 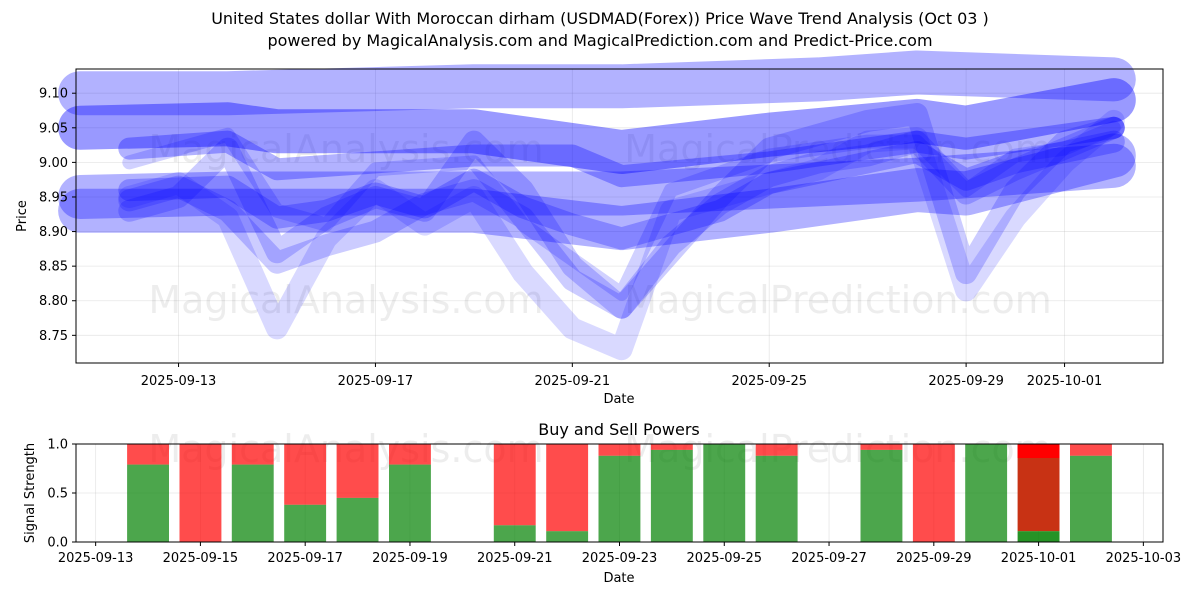 What do you see at coordinates (57, 445) in the screenshot?
I see `signal-y-tick-label: 1.0` at bounding box center [57, 445].